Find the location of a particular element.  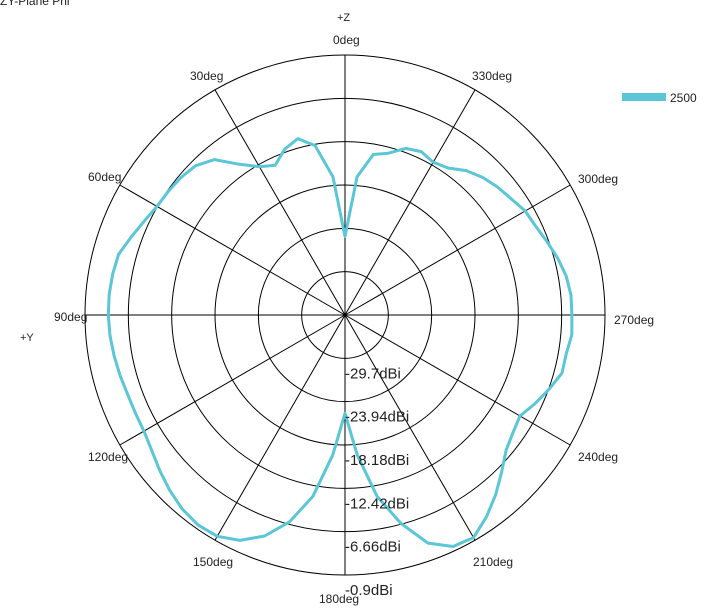

angle-label-330: 330deg is located at coordinates (492, 76).